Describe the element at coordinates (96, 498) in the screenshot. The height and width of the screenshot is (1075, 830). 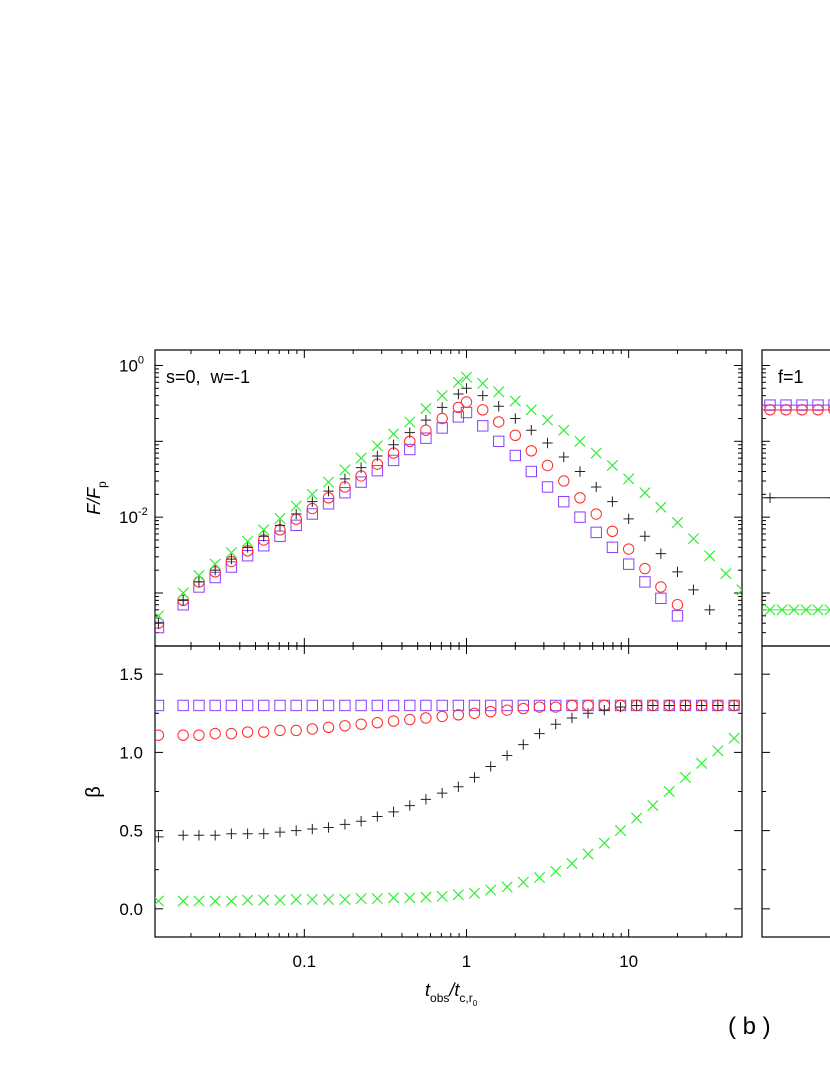
I see `svg-text: F/Fp` at that location.